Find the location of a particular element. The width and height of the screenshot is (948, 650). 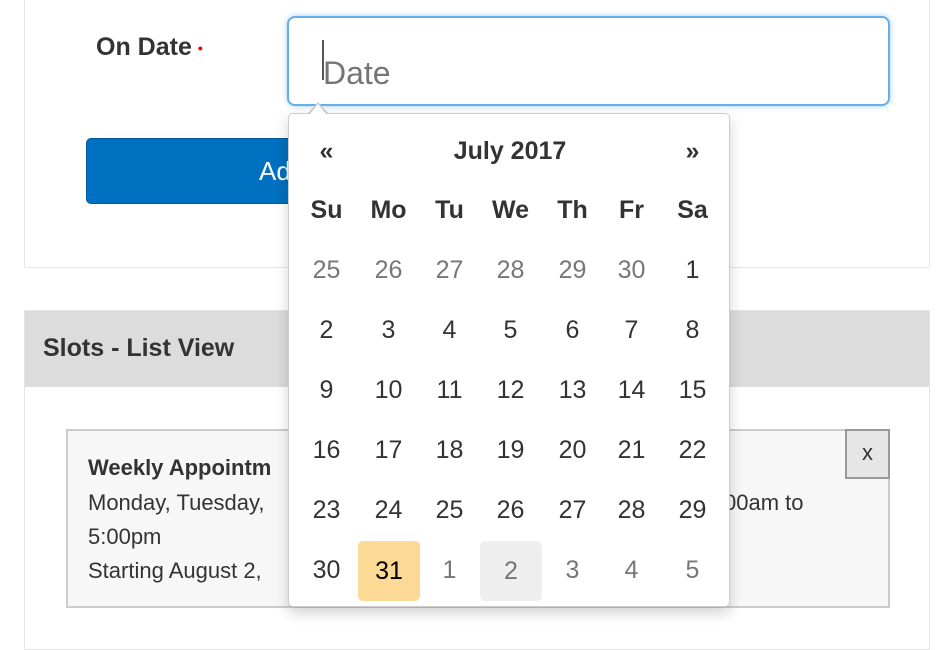

weekday-header: Tu is located at coordinates (449, 210).